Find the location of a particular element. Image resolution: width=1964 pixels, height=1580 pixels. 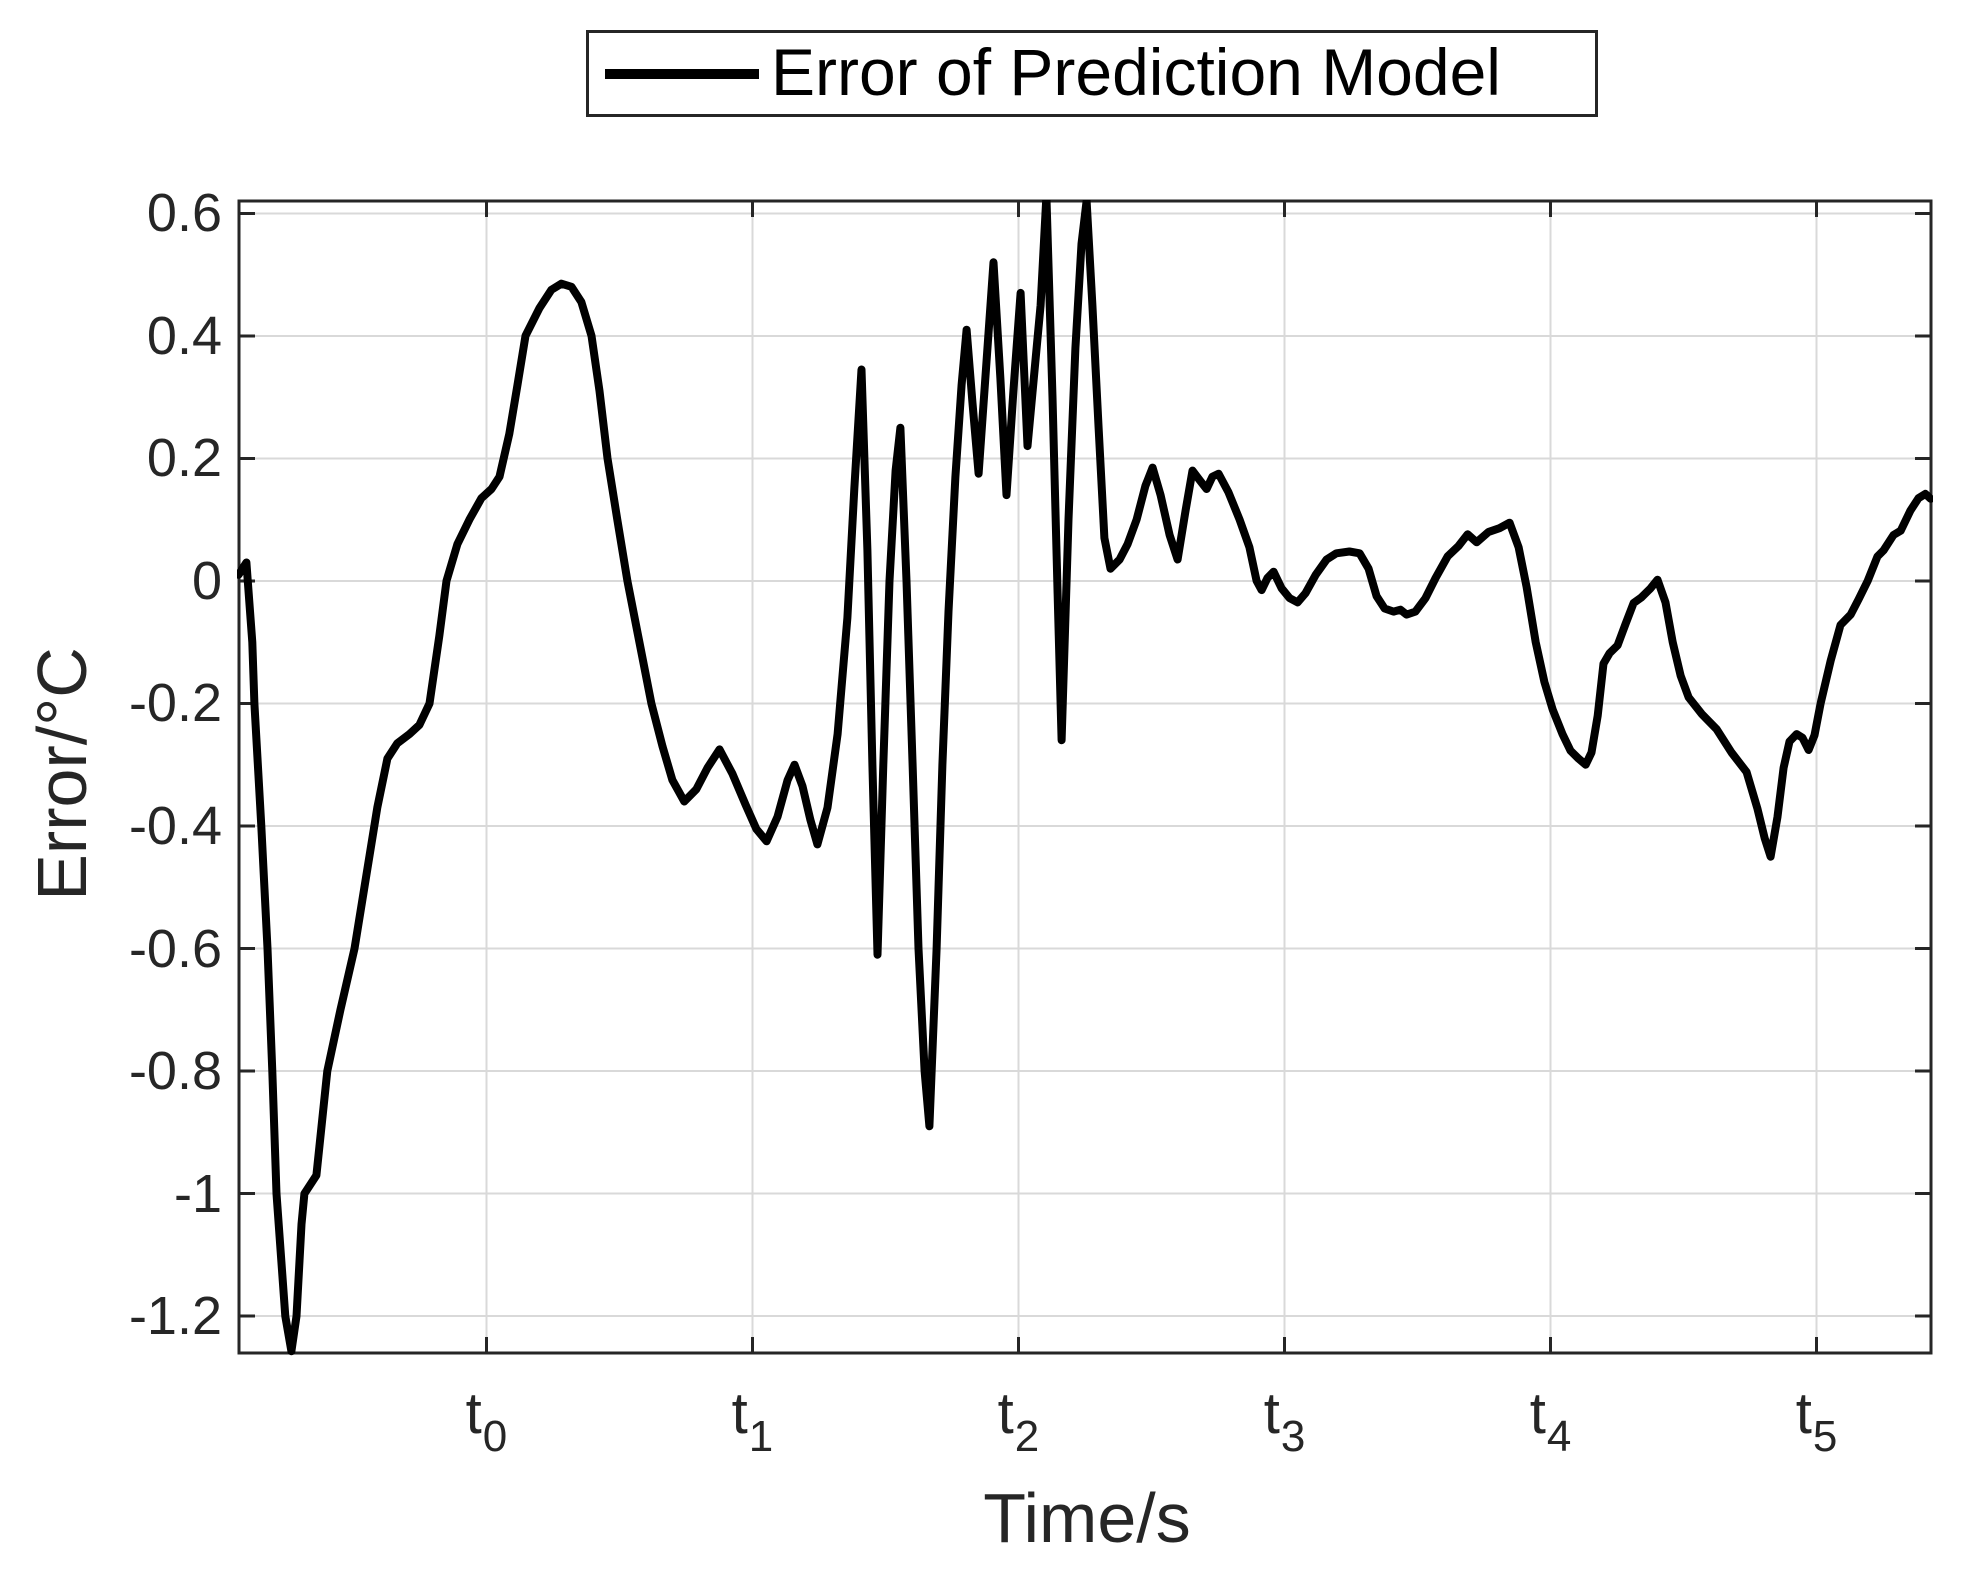

legend: Error of Prediction Model is located at coordinates (1092, 73).